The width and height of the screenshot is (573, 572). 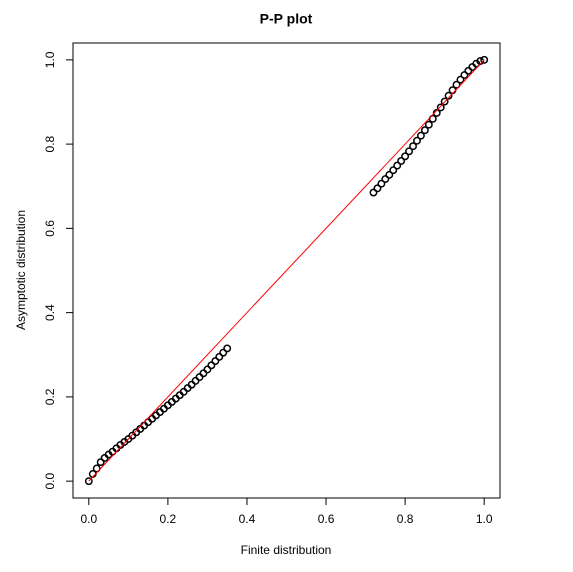 I want to click on x-tick-label: 1.0, so click(x=484, y=519).